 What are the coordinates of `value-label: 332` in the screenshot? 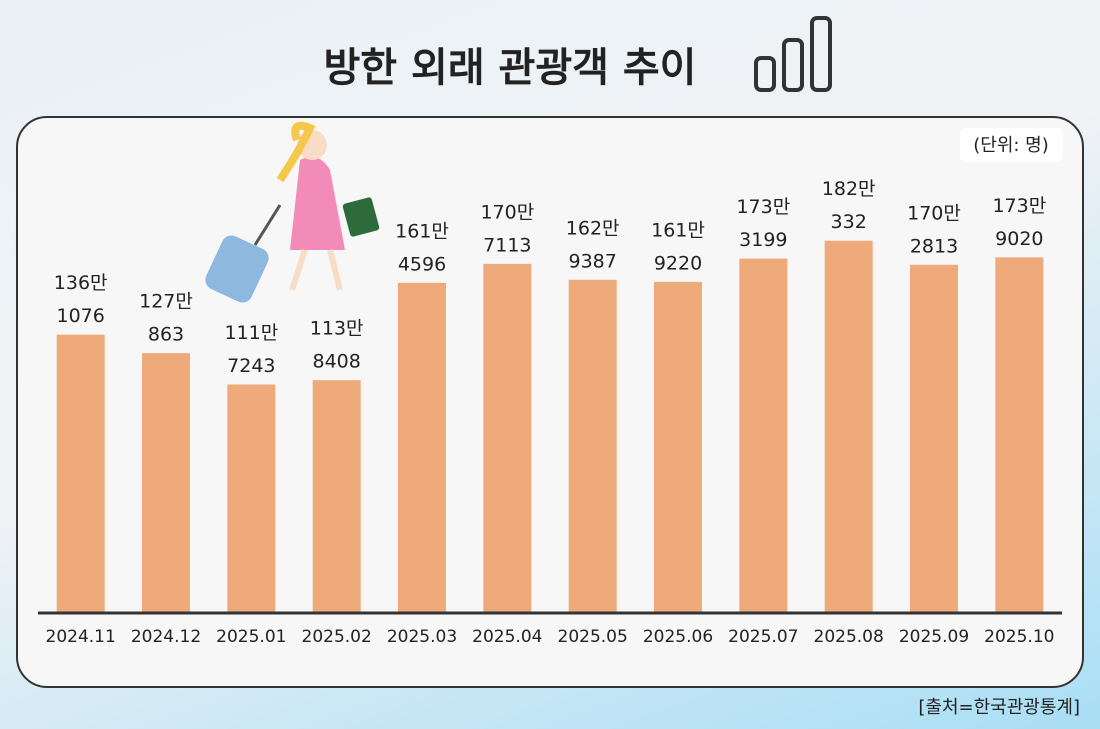 It's located at (849, 222).